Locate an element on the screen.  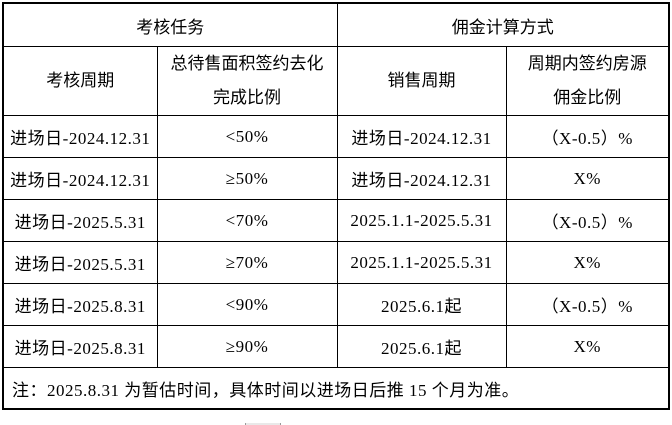
table-row: 进场日-2025.8.31 ≥90% 2025.6.1起 X% is located at coordinates (336, 346).